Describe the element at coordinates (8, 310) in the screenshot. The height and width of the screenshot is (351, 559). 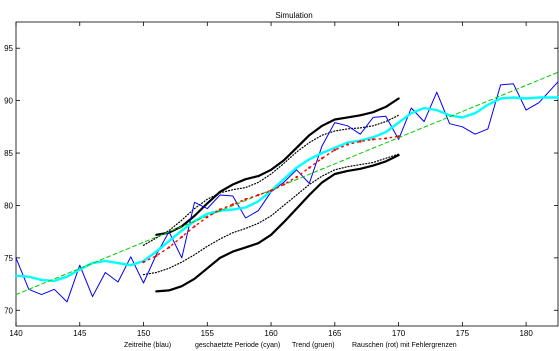
I see `y-tick-label: 70` at that location.